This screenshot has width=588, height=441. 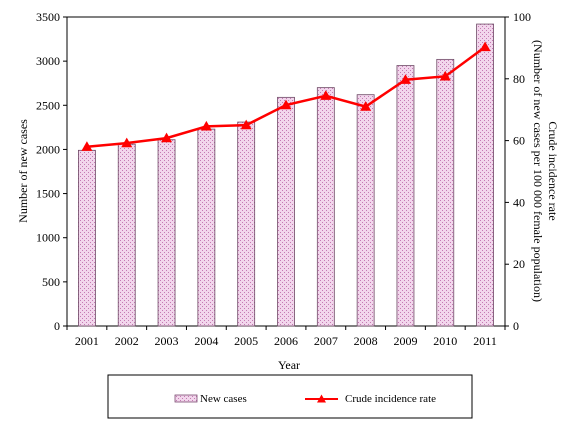 I want to click on y-tick-label: 0, so click(x=57, y=326).